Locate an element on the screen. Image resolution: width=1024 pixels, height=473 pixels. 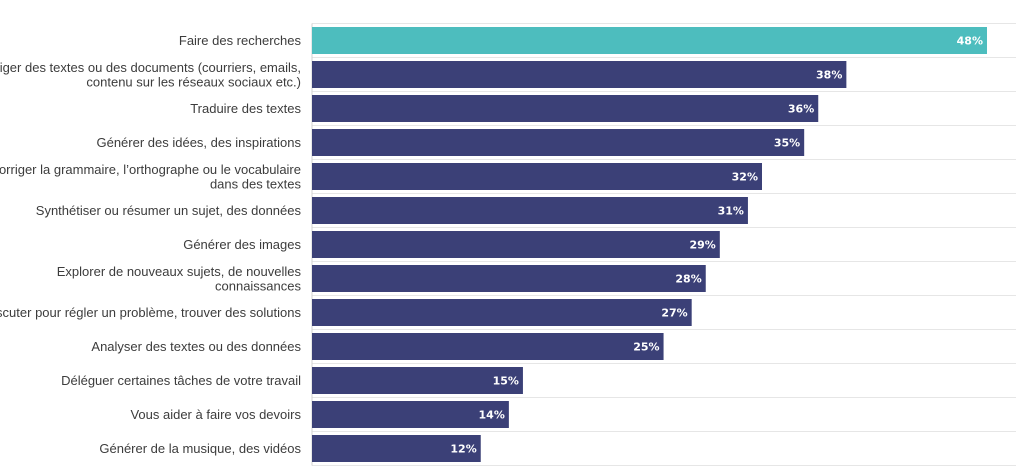
category-label: Vous aider à faire vos devoirs is located at coordinates (215, 414).